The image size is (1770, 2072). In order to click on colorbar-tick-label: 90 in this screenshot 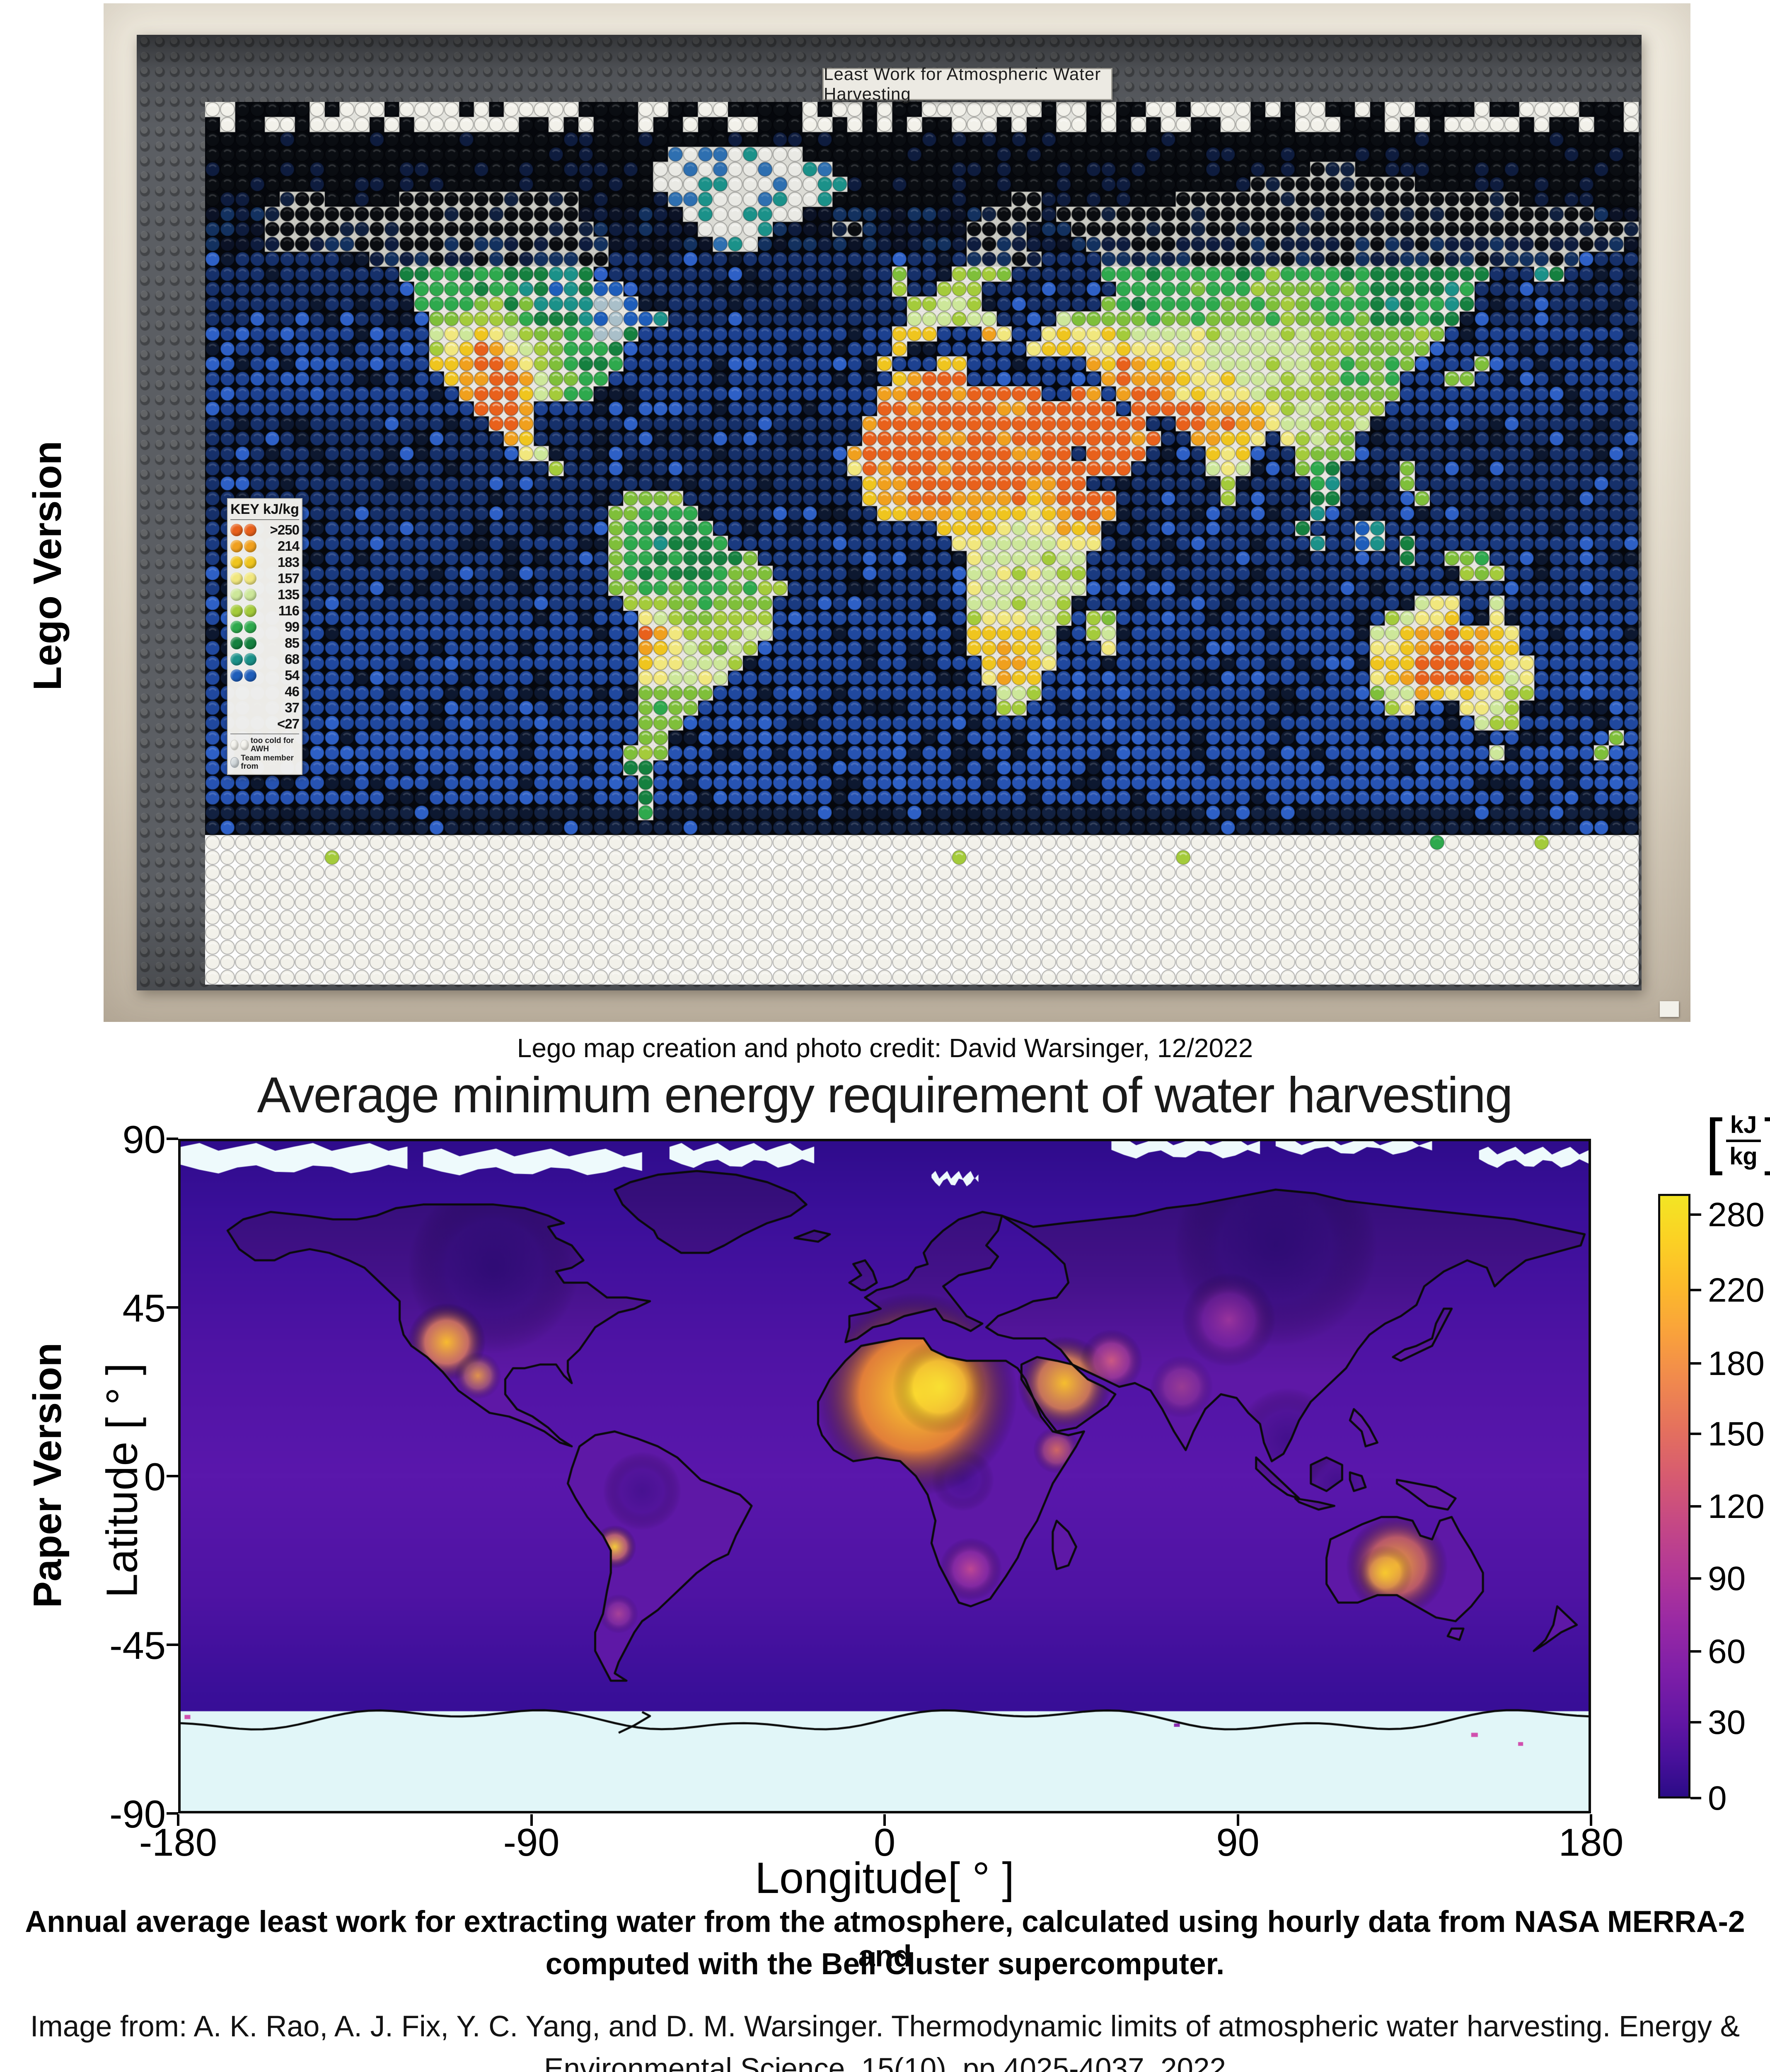, I will do `click(1727, 1578)`.